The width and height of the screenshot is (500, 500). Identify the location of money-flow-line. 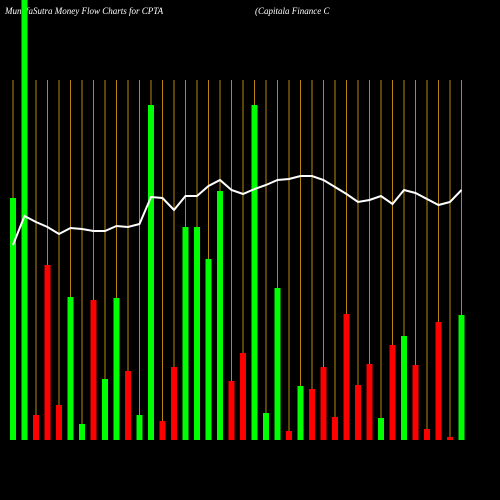
(237, 210).